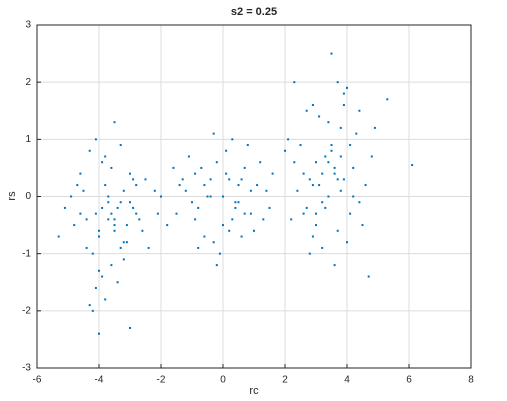  What do you see at coordinates (254, 12) in the screenshot?
I see `chart-title: s2 = 0.25` at bounding box center [254, 12].